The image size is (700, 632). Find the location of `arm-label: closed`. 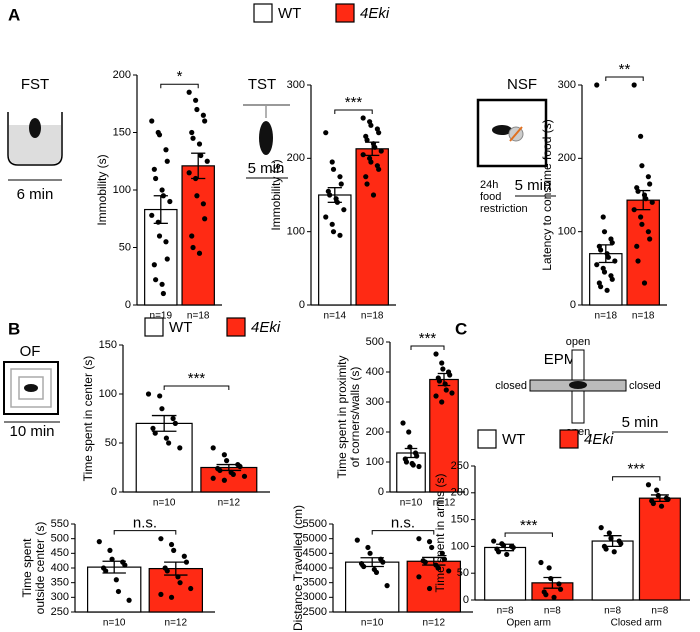

arm-label: closed is located at coordinates (645, 386).